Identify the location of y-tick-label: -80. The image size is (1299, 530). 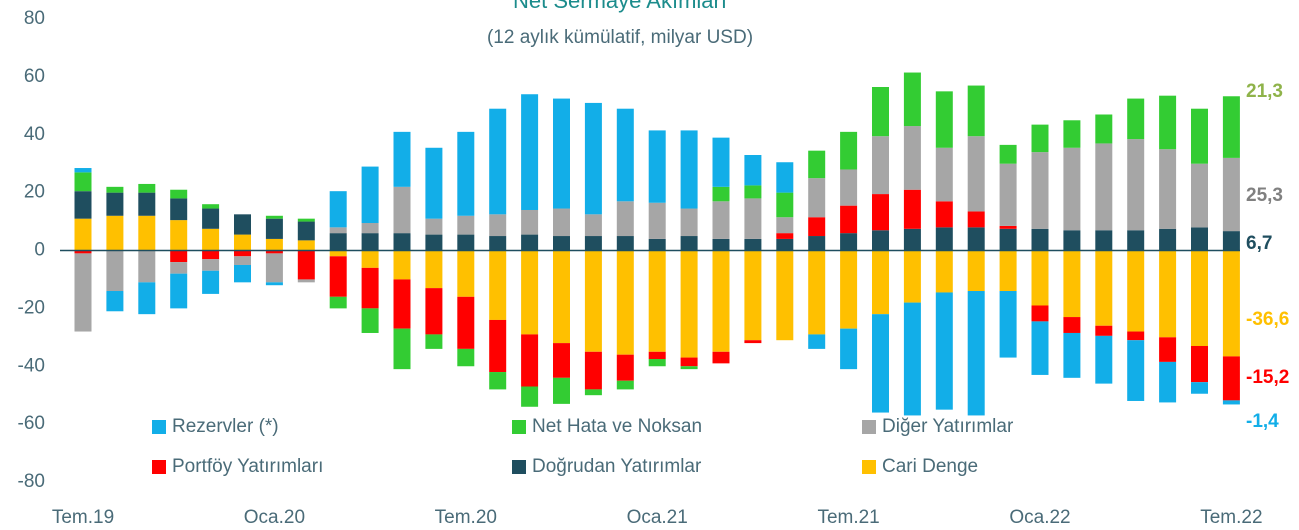
(31, 481).